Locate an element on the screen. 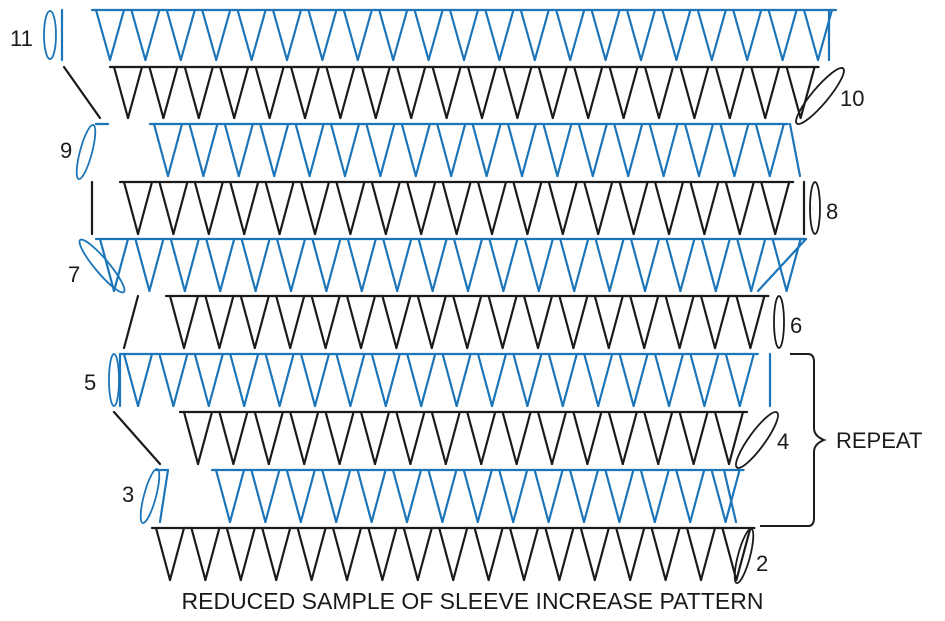  row-6-v3-r is located at coordinates (297, 322).